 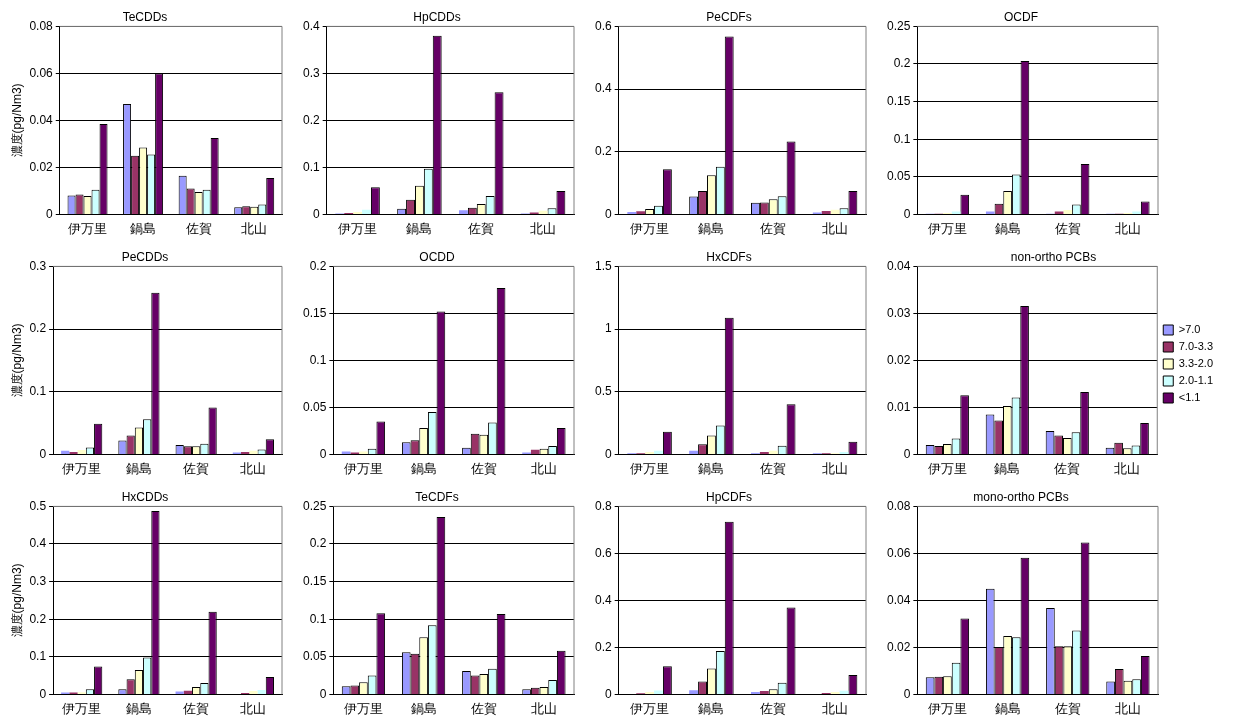 I want to click on chart-title: mono-ortho PCBs, so click(x=1021, y=496).